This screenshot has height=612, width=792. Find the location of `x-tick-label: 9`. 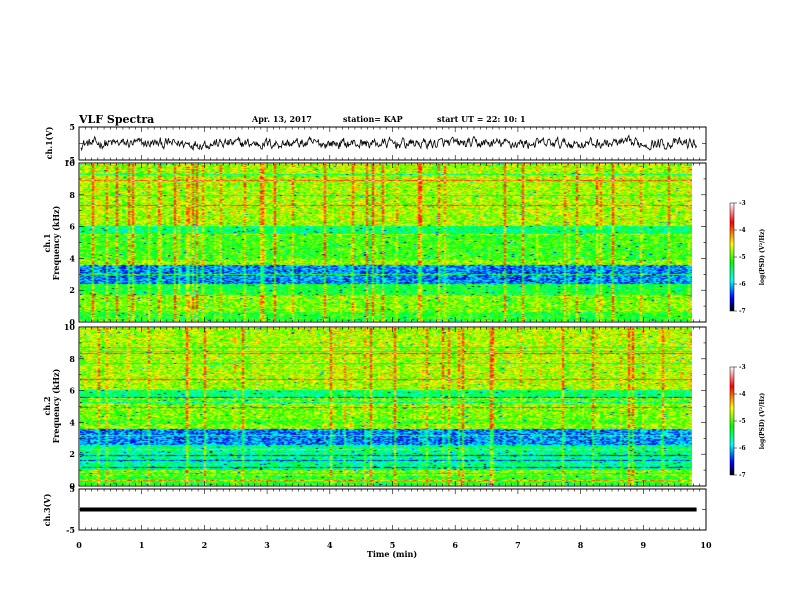

x-tick-label: 9 is located at coordinates (644, 545).